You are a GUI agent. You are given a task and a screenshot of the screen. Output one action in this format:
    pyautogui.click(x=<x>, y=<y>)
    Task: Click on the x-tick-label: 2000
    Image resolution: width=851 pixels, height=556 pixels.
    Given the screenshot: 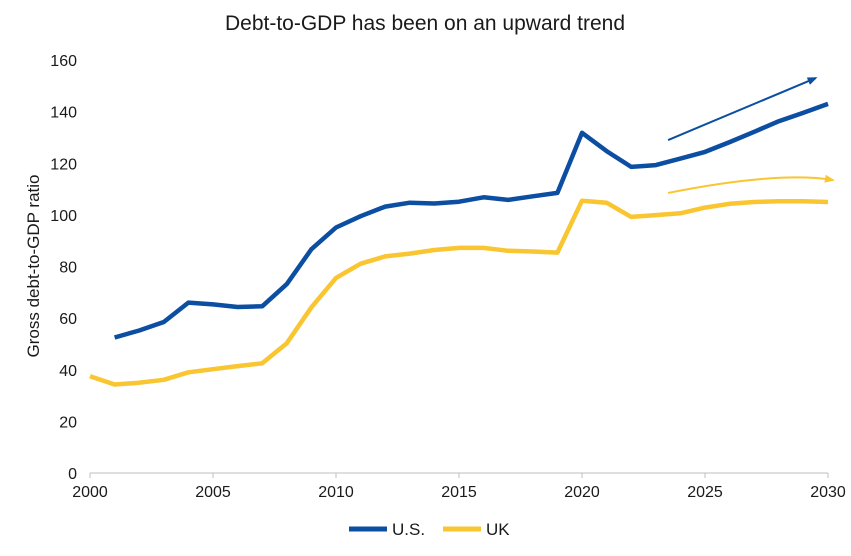 What is the action you would take?
    pyautogui.click(x=90, y=492)
    